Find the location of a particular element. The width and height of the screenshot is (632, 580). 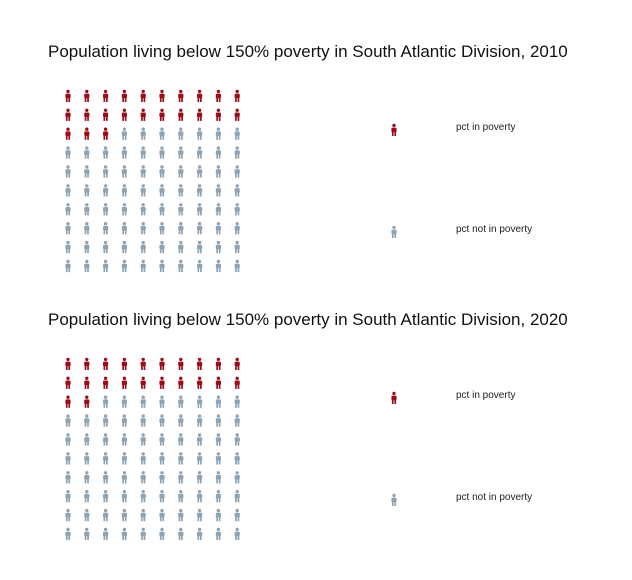

waffle-grid is located at coordinates (152, 181).